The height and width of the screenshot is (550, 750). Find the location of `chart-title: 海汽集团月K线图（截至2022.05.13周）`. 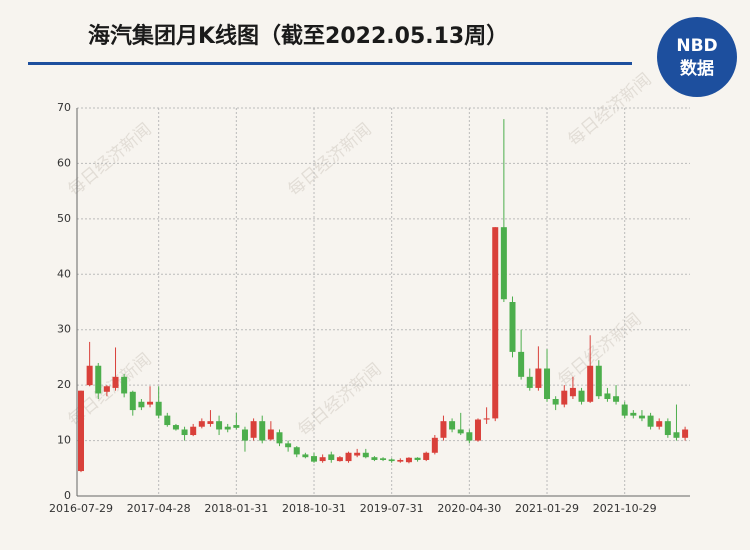

chart-title: 海汽集团月K线图（截至2022.05.13周） is located at coordinates (298, 36).